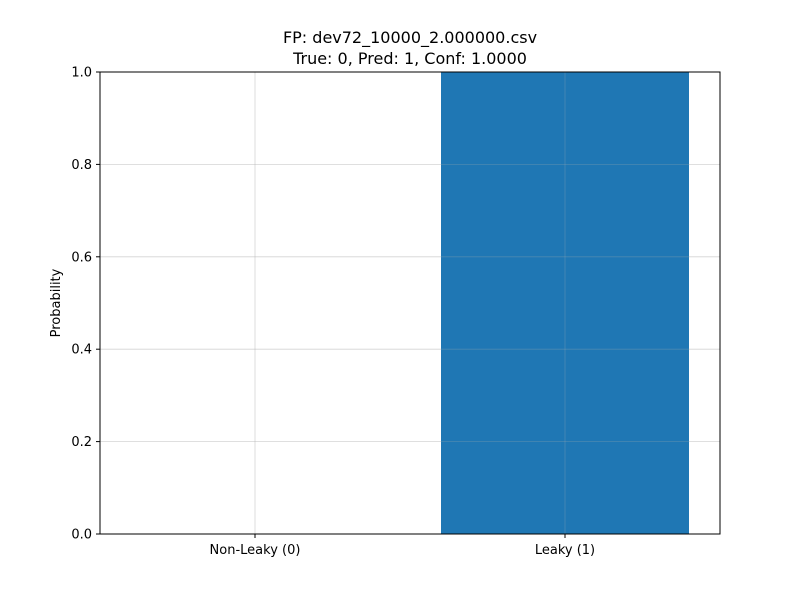 The image size is (800, 600). Describe the element at coordinates (81, 165) in the screenshot. I see `y-tick-label: 0.8` at that location.